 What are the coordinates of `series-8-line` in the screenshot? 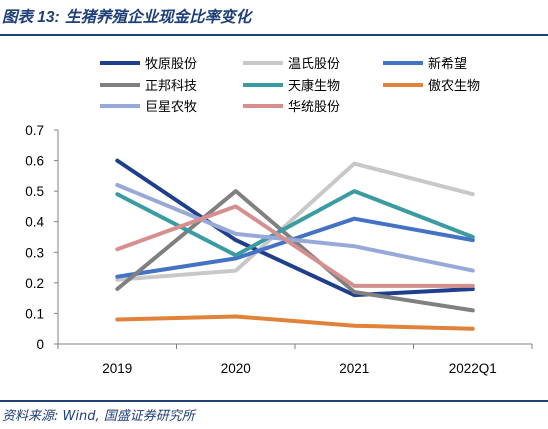 It's located at (295, 246).